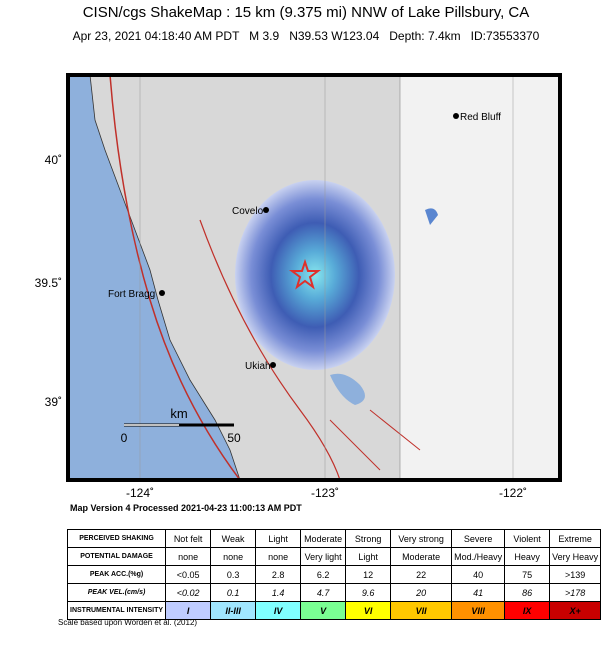 This screenshot has width=612, height=655. I want to click on table-row: PEAK ACC.(%g) <0.05 0.3 2.8 6.2 12 22 40 75 >139, so click(334, 574).